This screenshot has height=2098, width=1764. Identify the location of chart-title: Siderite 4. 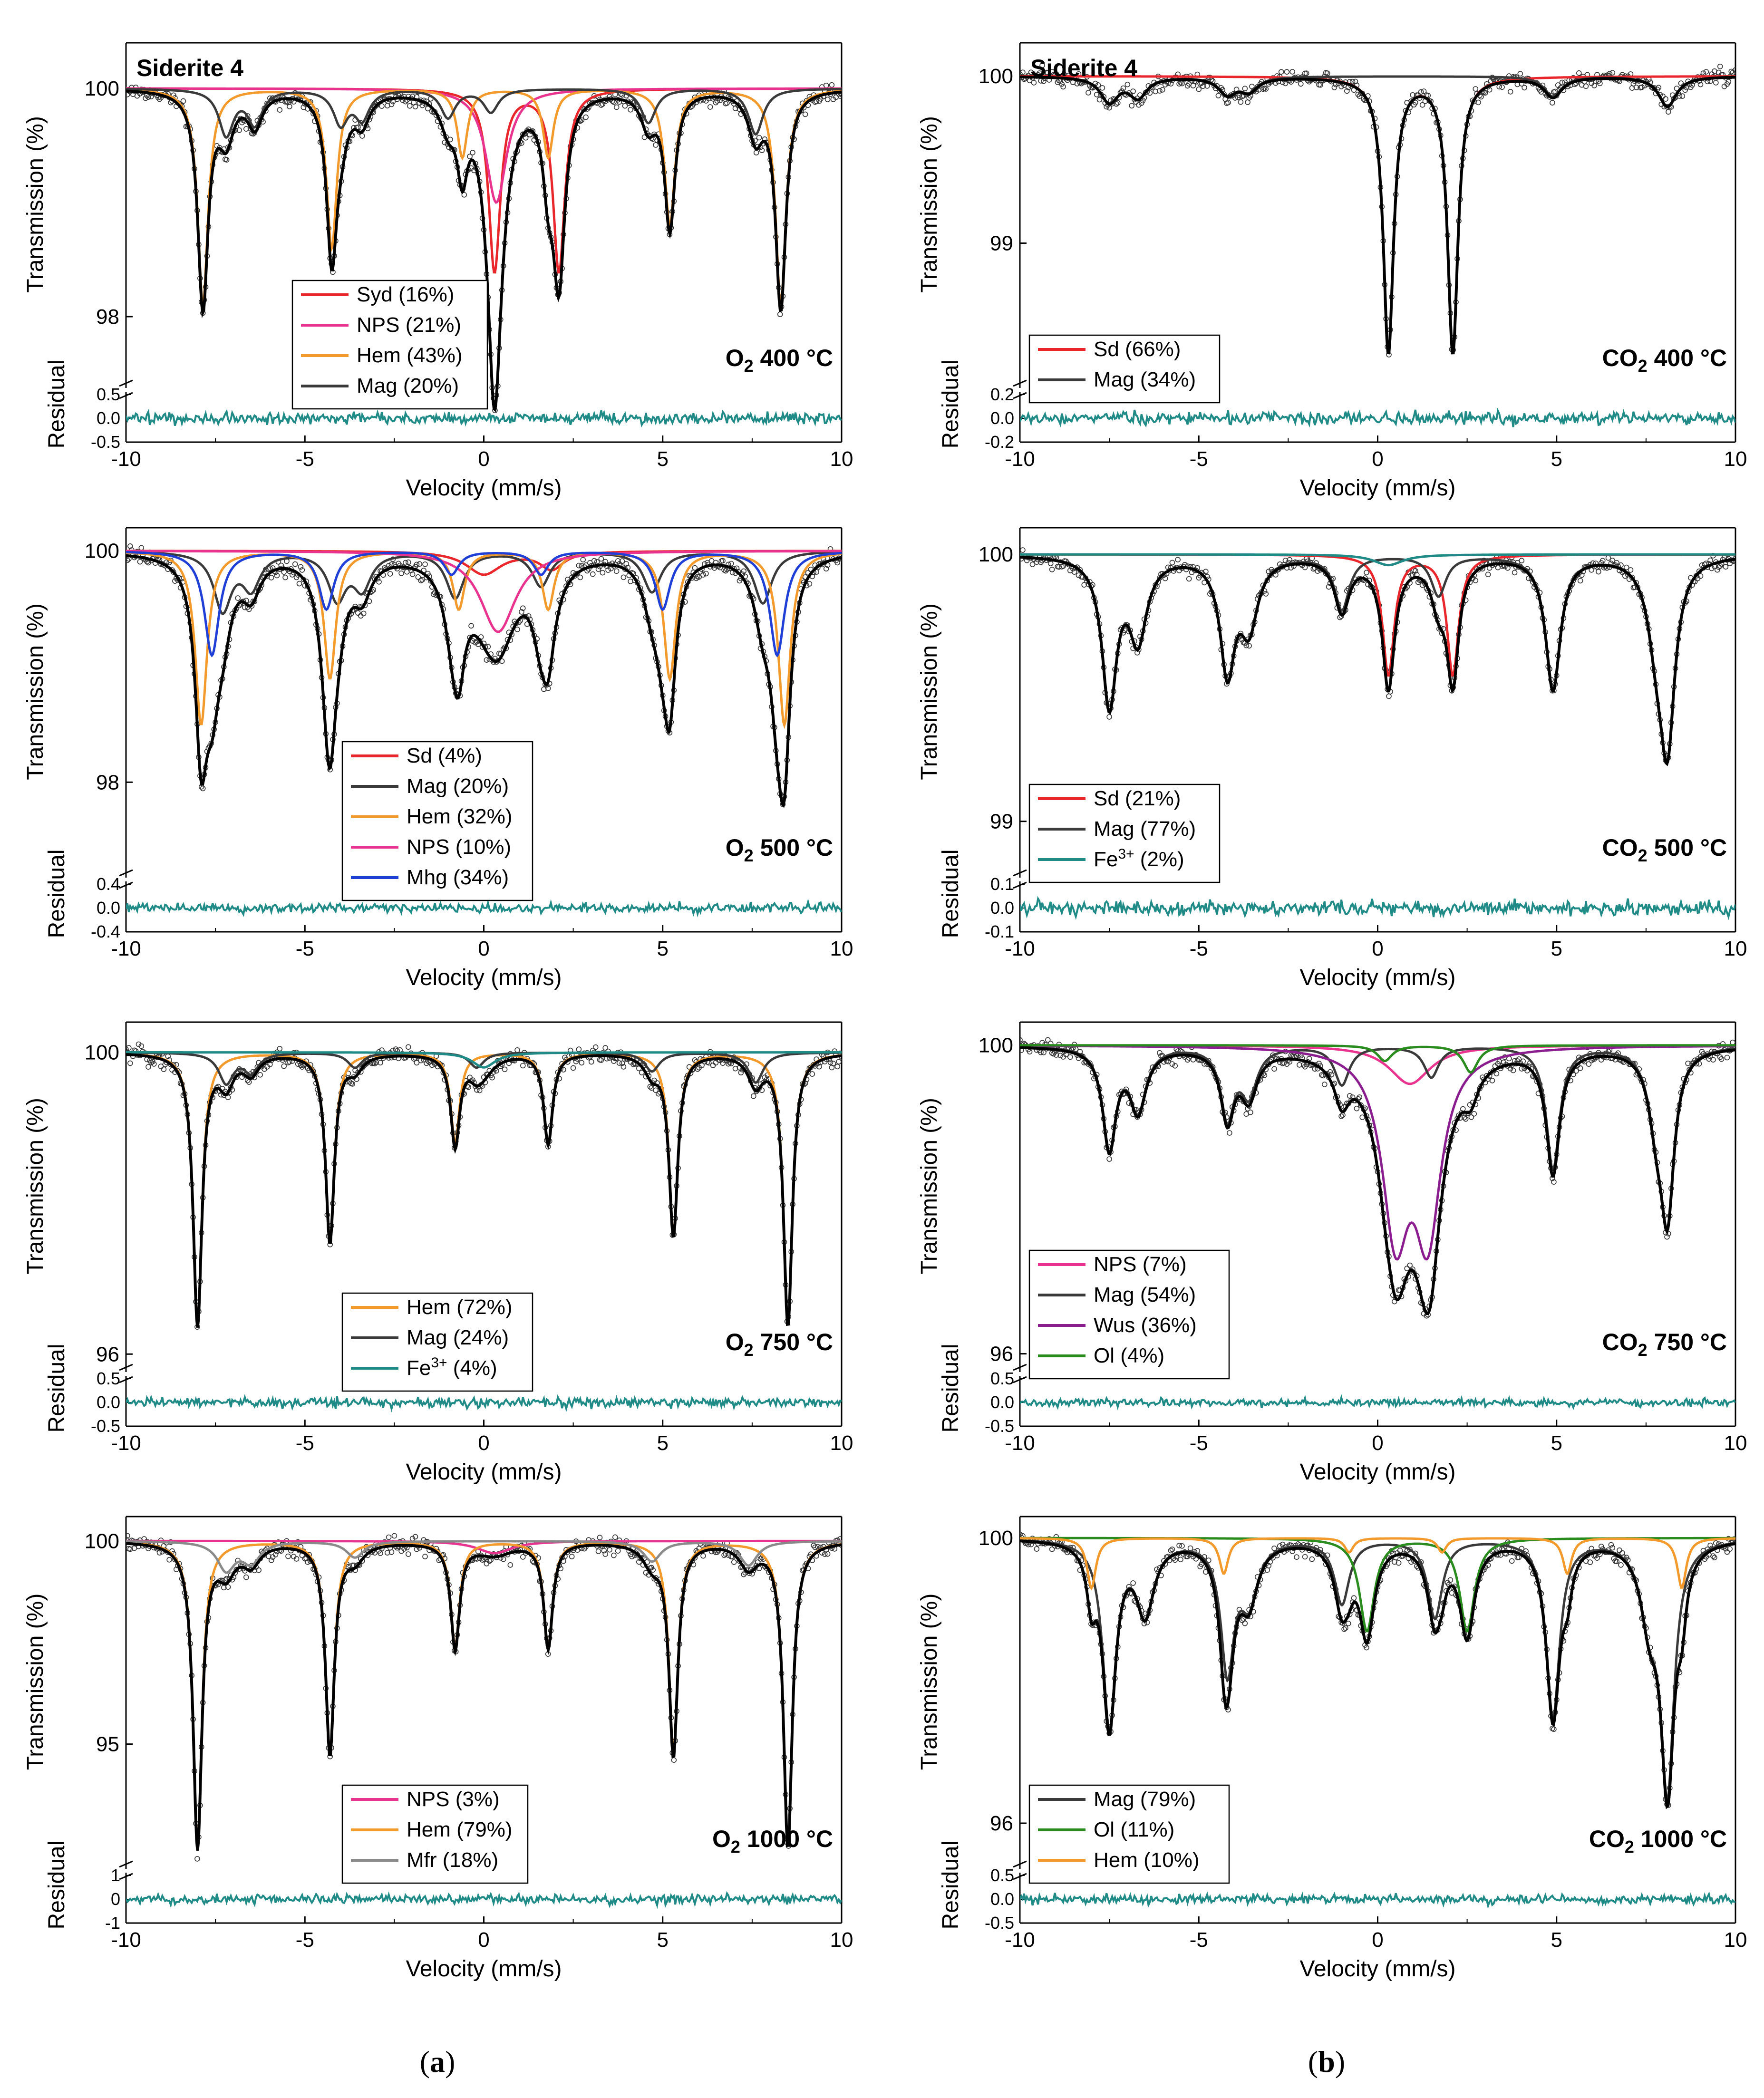
(1083, 68).